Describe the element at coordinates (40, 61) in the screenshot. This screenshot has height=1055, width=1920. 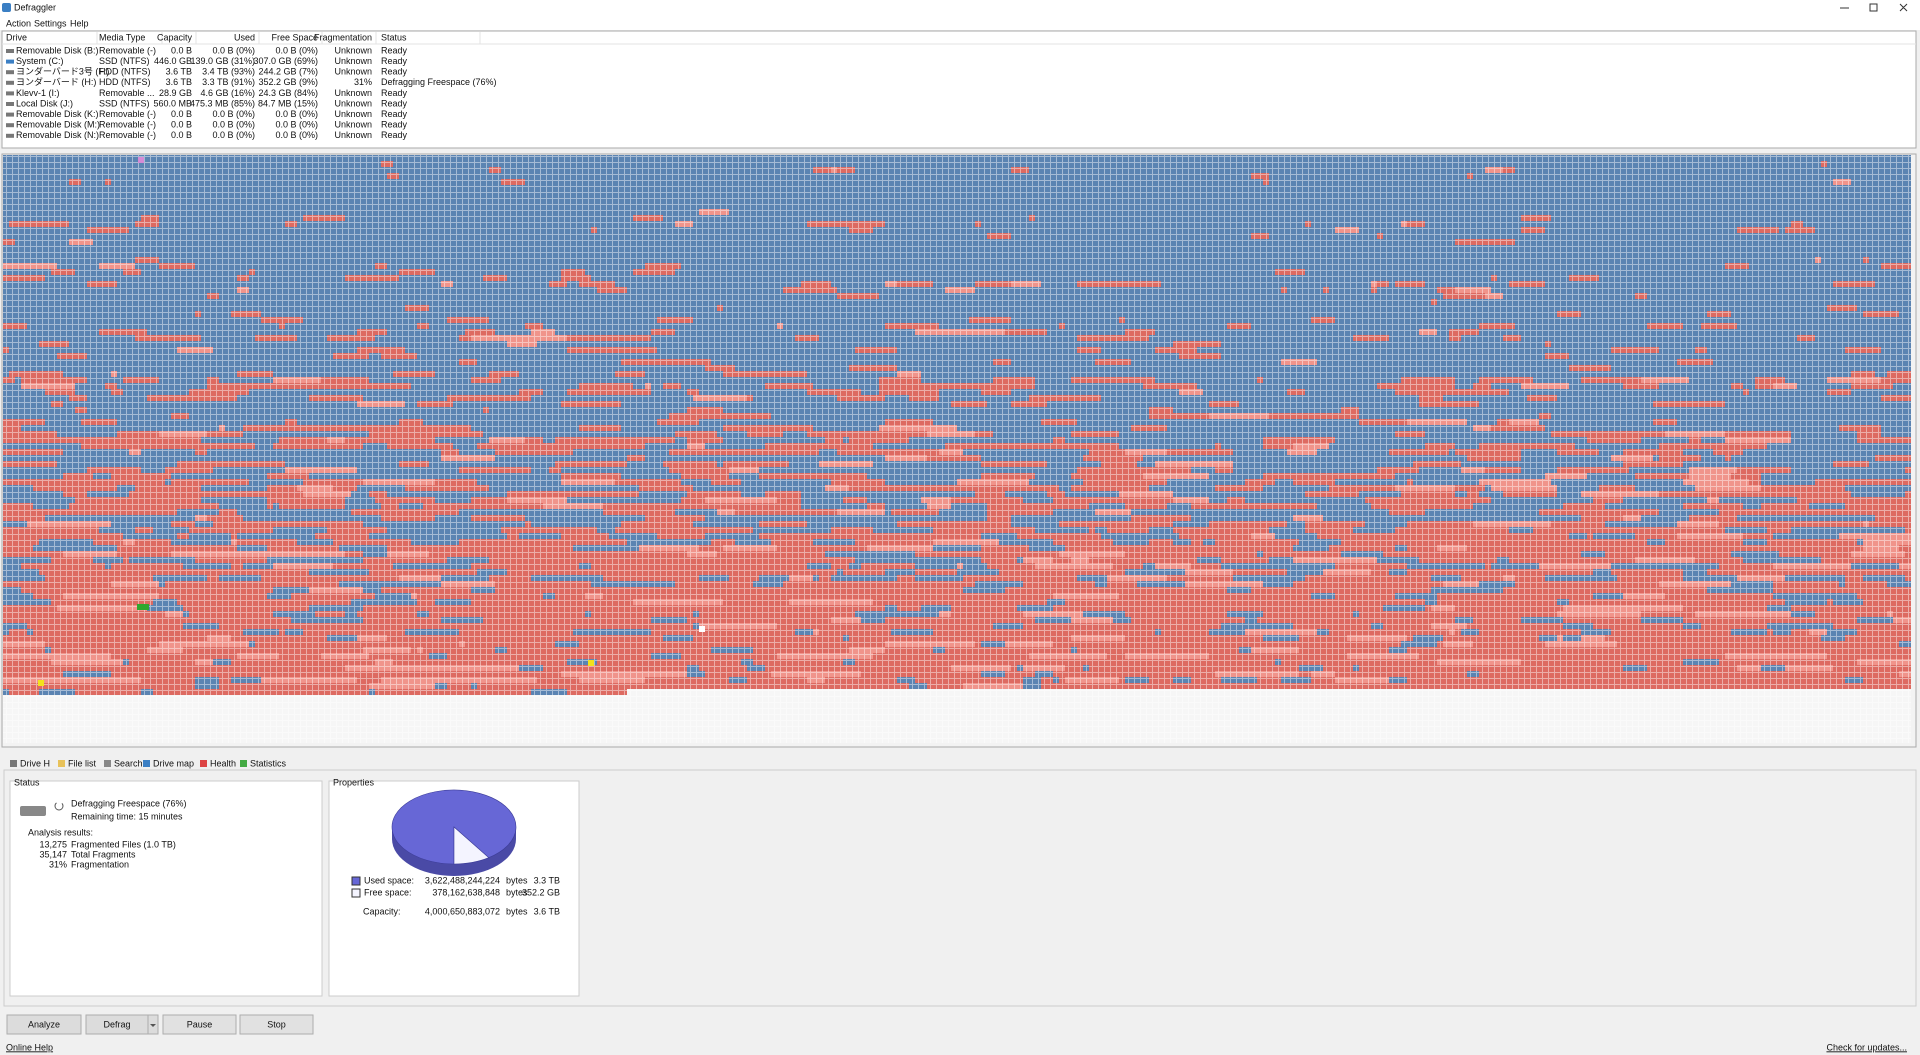
I see `table-cell: System (C:)` at that location.